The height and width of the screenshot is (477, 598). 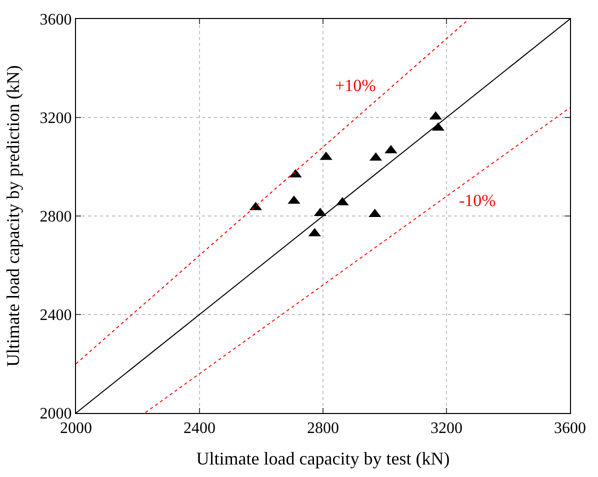 What do you see at coordinates (56, 119) in the screenshot?
I see `y-tick-label: 3200` at bounding box center [56, 119].